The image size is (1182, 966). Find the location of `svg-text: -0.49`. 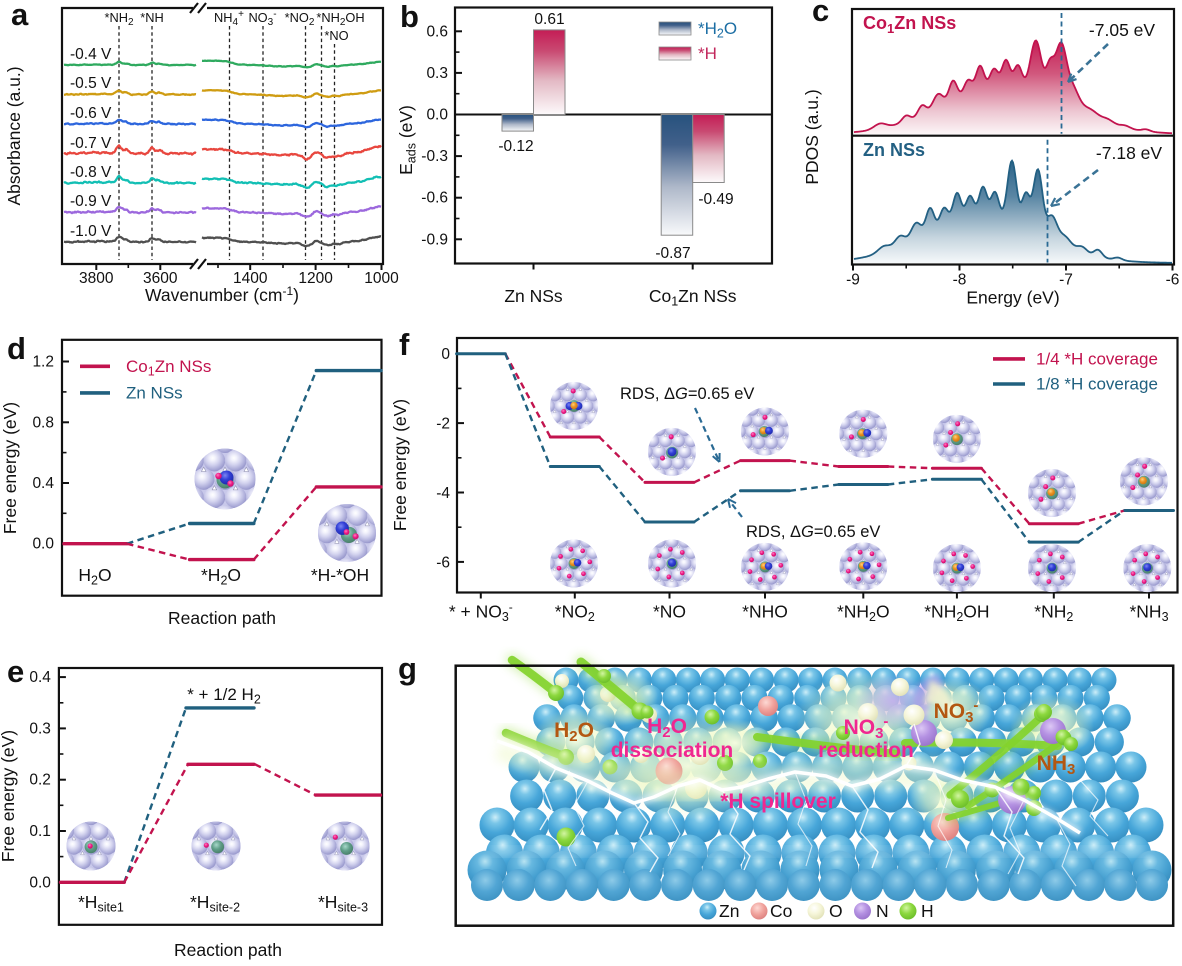

svg-text: -0.49 is located at coordinates (715, 199).